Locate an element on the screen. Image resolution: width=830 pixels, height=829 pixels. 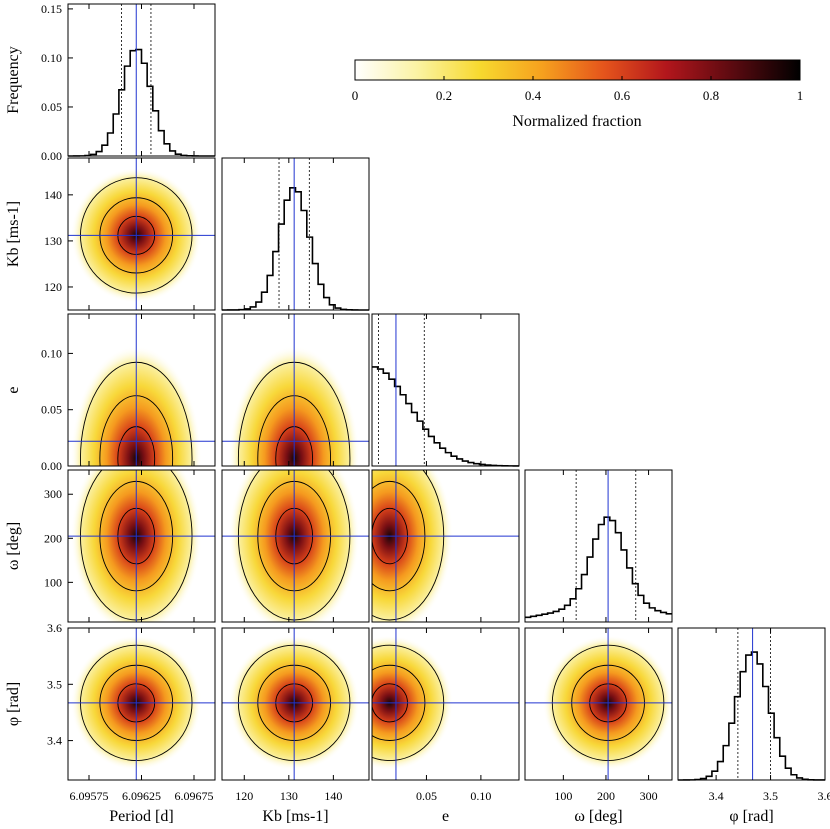
density-kb-phi is located at coordinates (295, 704).